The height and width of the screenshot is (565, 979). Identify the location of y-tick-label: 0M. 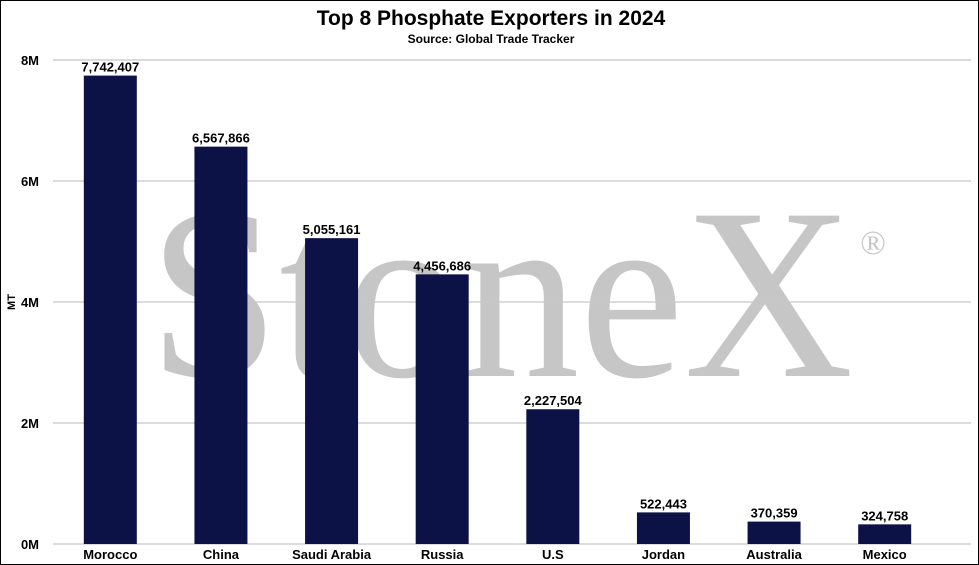
(30, 544).